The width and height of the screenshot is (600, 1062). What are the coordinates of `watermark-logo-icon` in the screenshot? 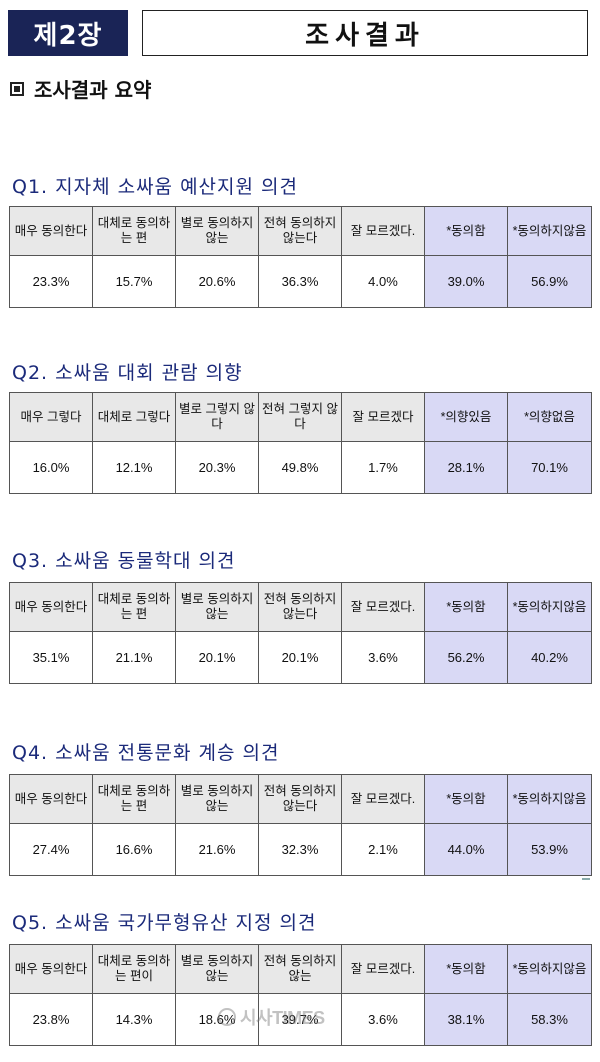 It's located at (227, 1017).